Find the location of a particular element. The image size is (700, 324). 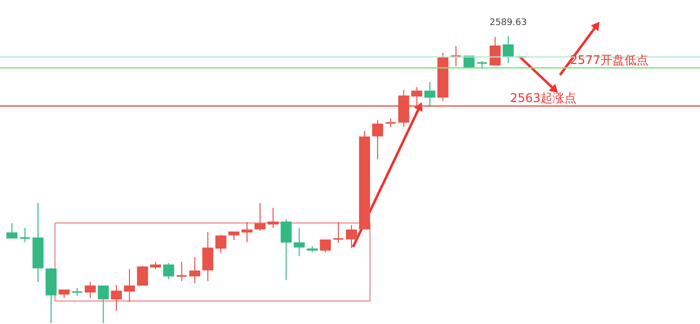

ref-line-label: 2563起涨点 is located at coordinates (543, 98).